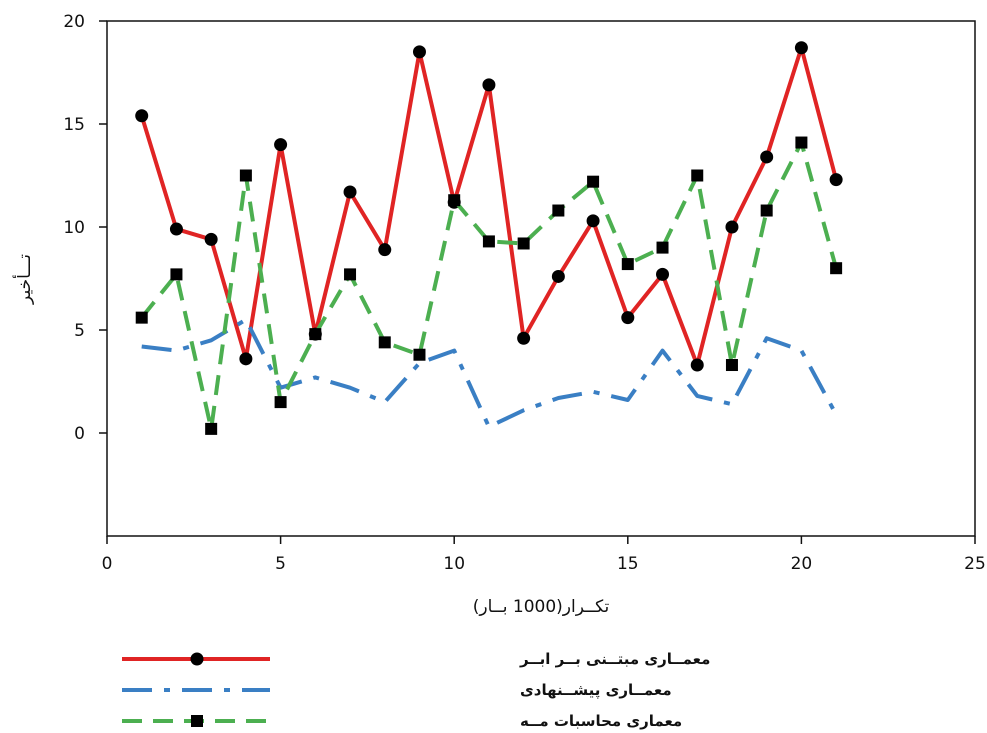  I want to click on x-tick-label: 5, so click(280, 564).